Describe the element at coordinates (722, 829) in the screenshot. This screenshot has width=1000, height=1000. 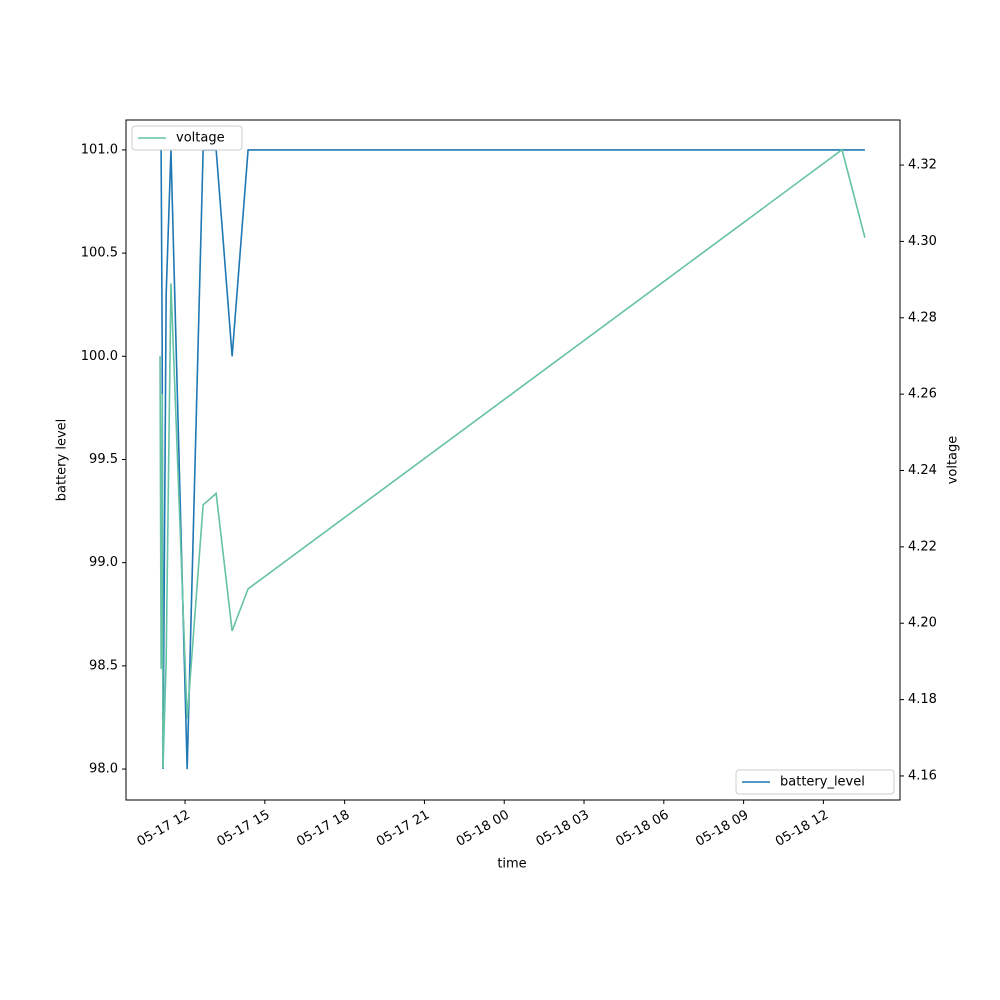
I see `x-tick-label: 05-18 09` at that location.